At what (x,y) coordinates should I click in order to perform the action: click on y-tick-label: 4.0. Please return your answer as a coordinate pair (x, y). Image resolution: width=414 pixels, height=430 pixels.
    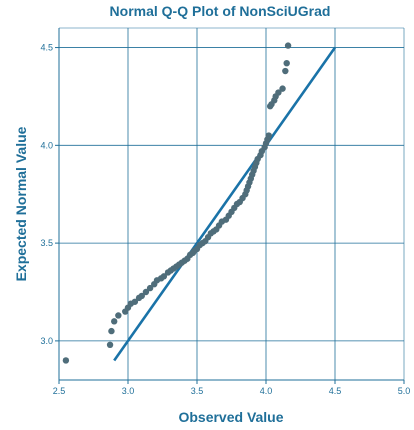
    Looking at the image, I should click on (46, 145).